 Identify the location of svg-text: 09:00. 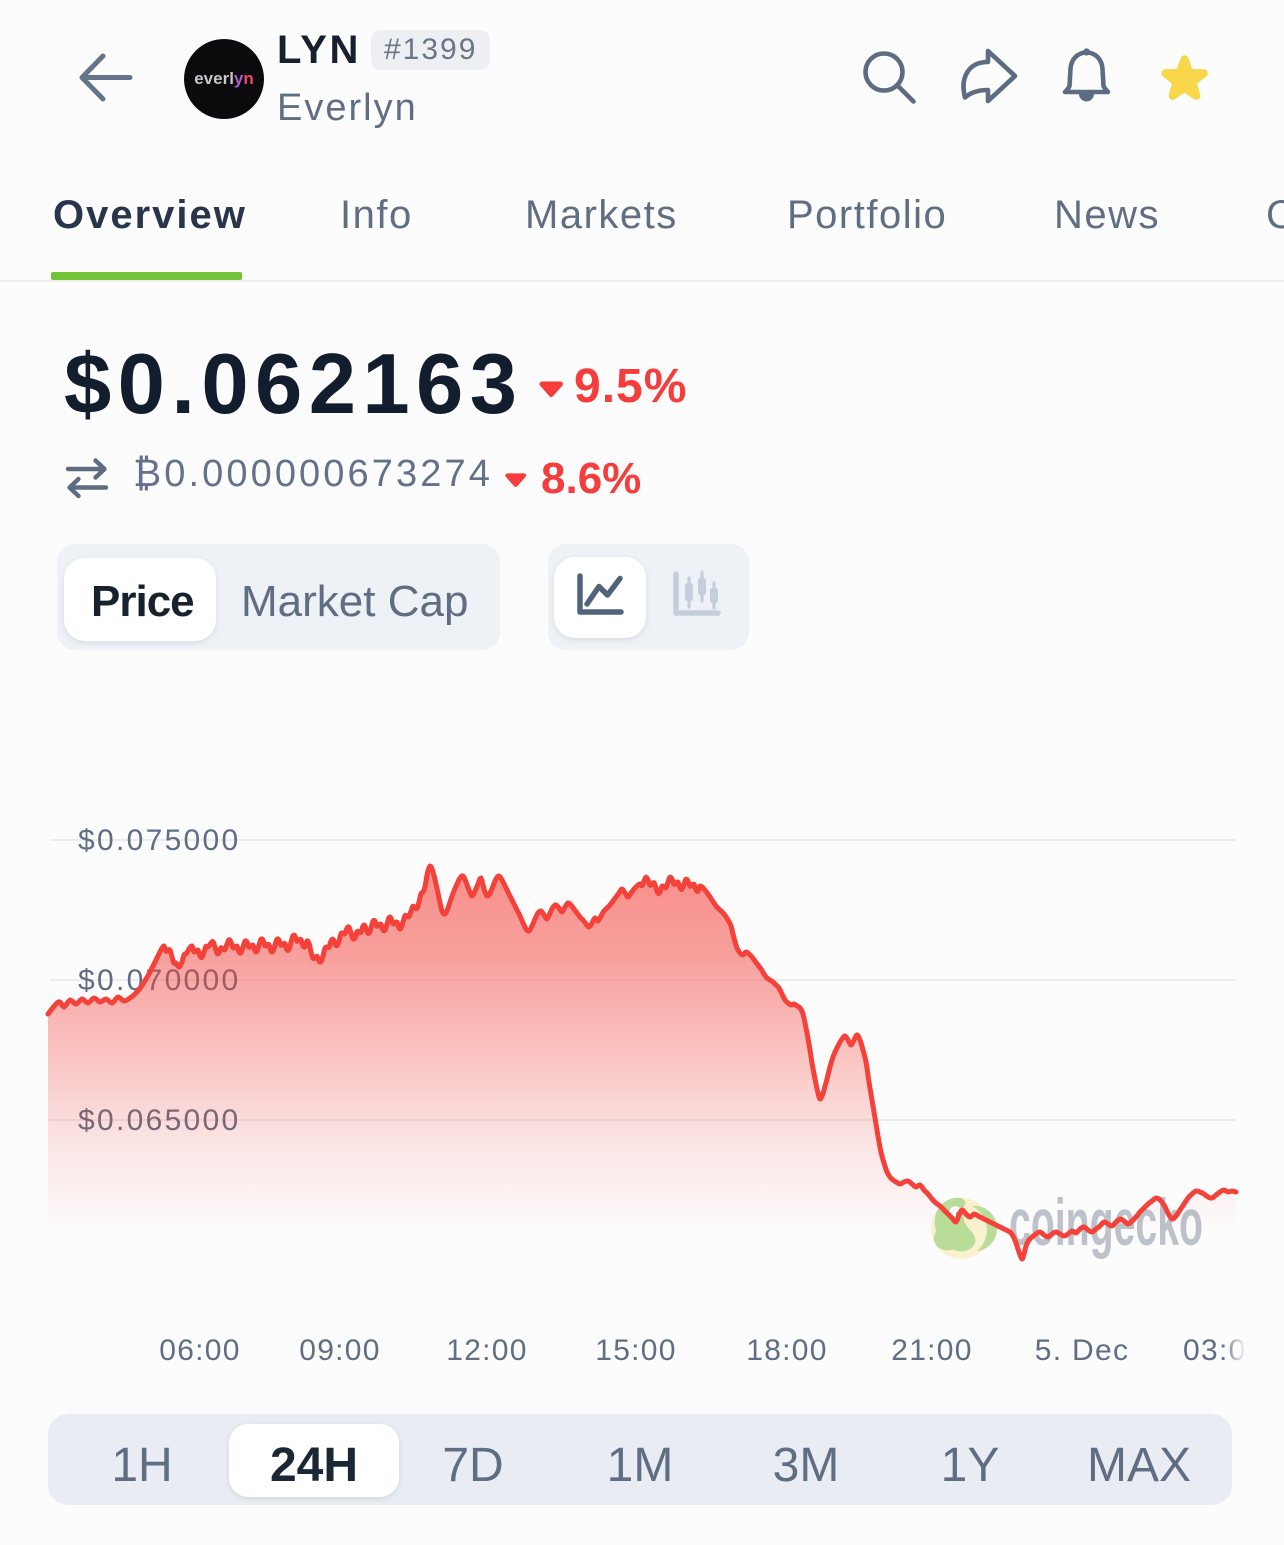
(340, 1350).